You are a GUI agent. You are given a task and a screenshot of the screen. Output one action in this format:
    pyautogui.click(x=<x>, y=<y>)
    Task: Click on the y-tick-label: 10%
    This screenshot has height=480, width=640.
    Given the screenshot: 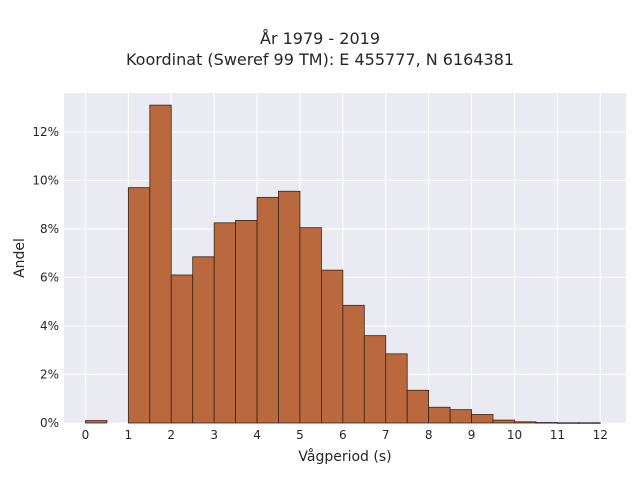 What is the action you would take?
    pyautogui.click(x=45, y=180)
    